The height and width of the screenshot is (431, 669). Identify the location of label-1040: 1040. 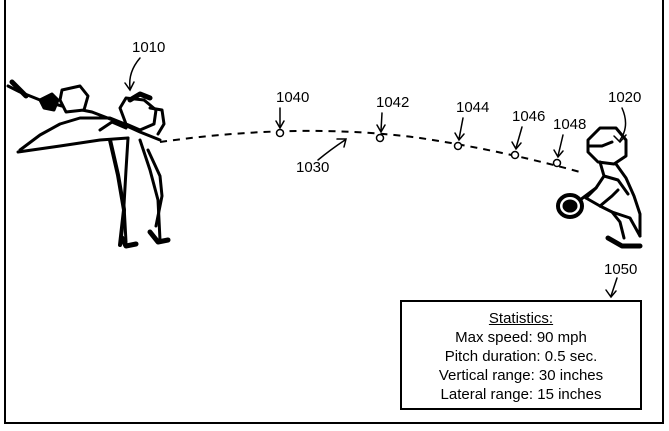
(292, 97).